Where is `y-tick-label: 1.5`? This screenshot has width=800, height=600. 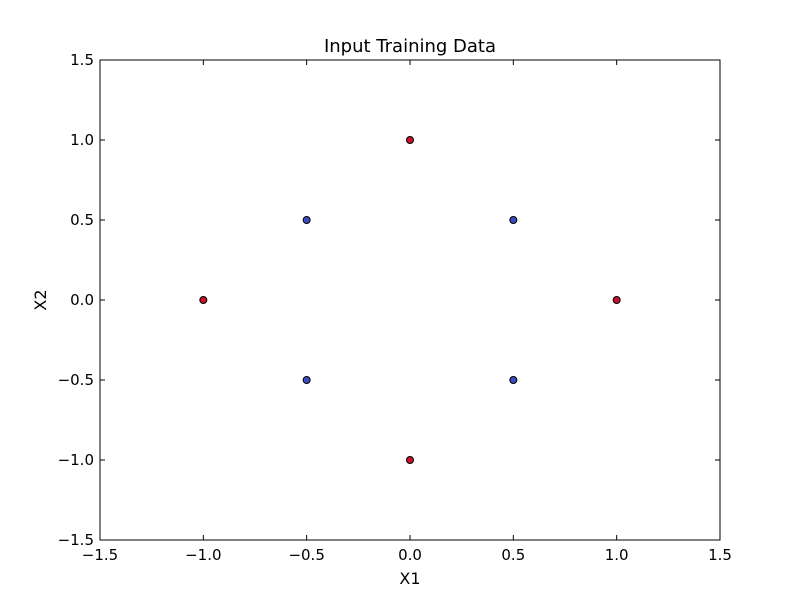 y-tick-label: 1.5 is located at coordinates (82, 60).